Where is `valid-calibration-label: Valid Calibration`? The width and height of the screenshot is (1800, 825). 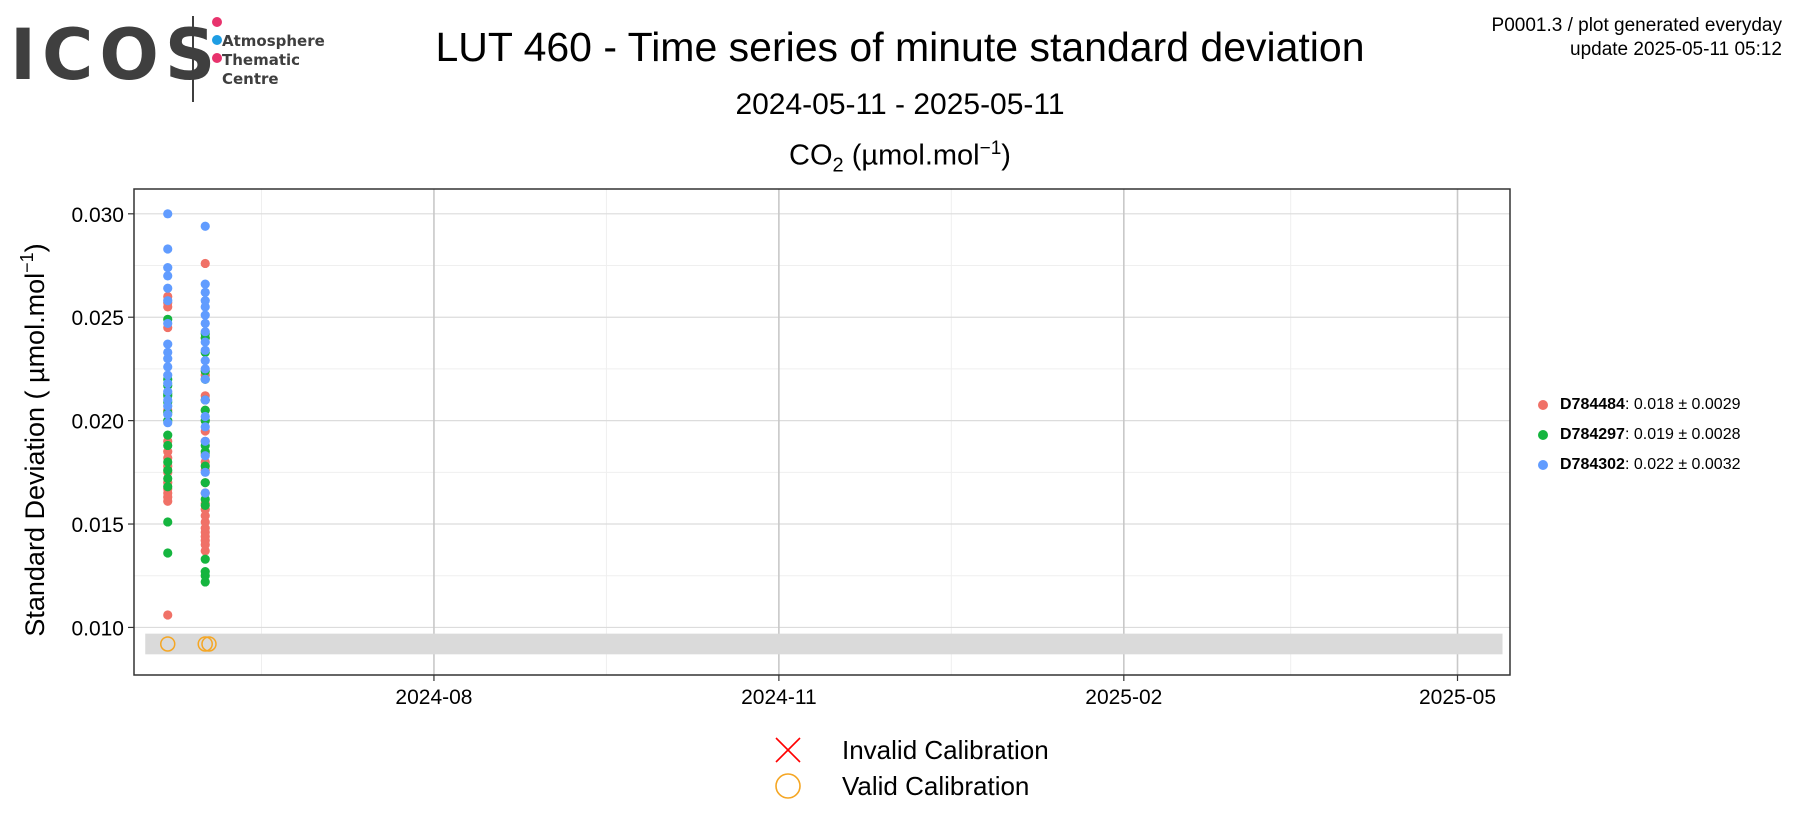
valid-calibration-label: Valid Calibration is located at coordinates (936, 785).